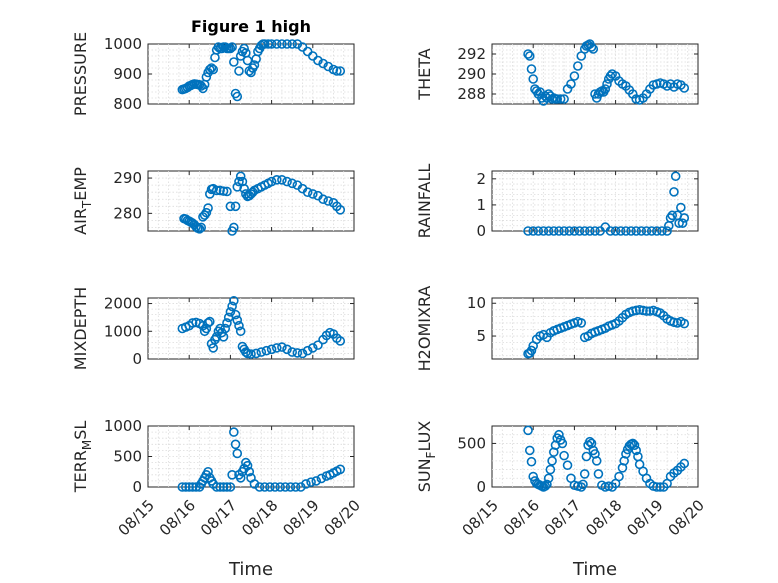 The height and width of the screenshot is (583, 778). Describe the element at coordinates (300, 517) in the screenshot. I see `x-tick-label: 08/19` at that location.